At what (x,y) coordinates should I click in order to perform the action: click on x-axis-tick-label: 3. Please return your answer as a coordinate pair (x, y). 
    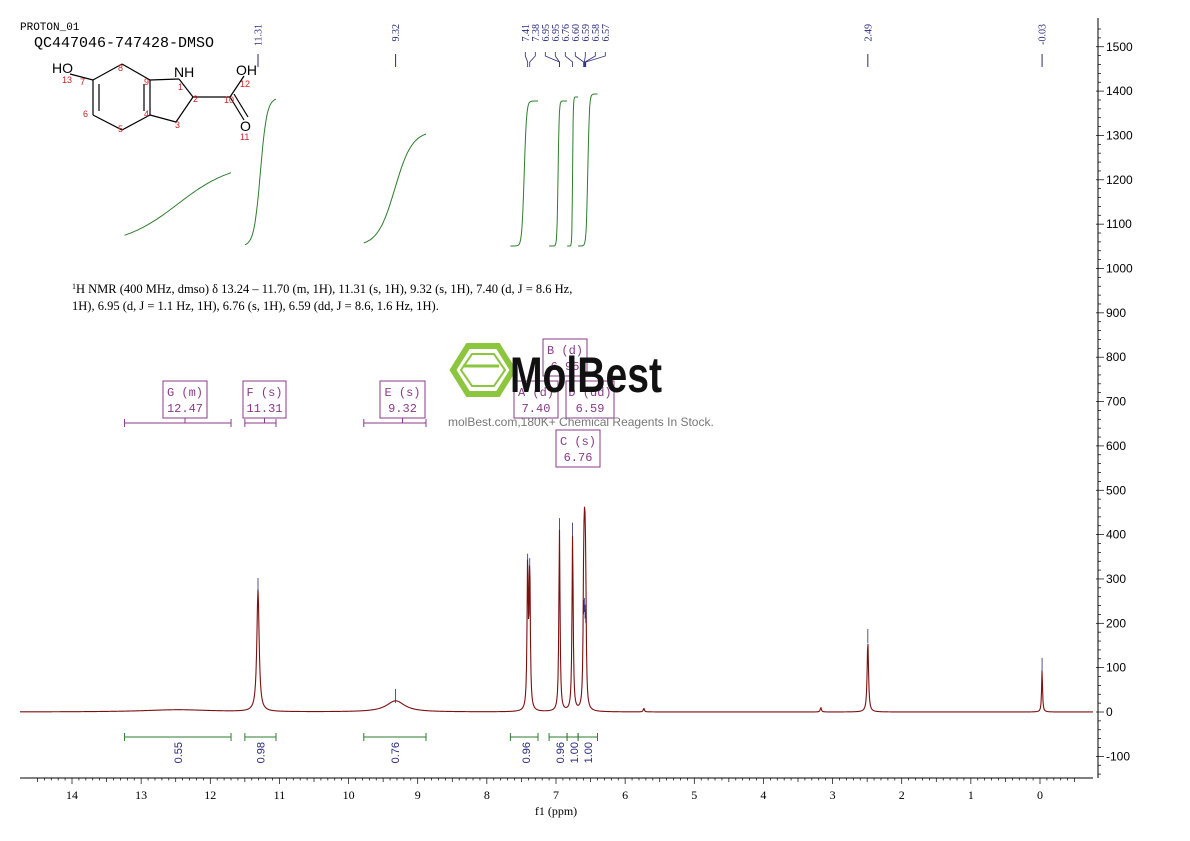
    Looking at the image, I should click on (833, 795).